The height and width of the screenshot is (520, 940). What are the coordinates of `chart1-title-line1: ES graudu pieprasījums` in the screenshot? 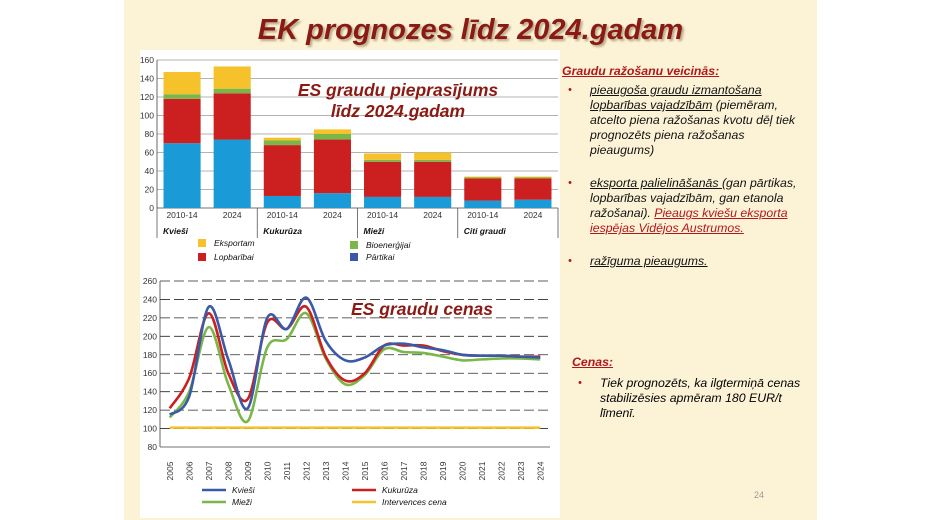 It's located at (398, 90).